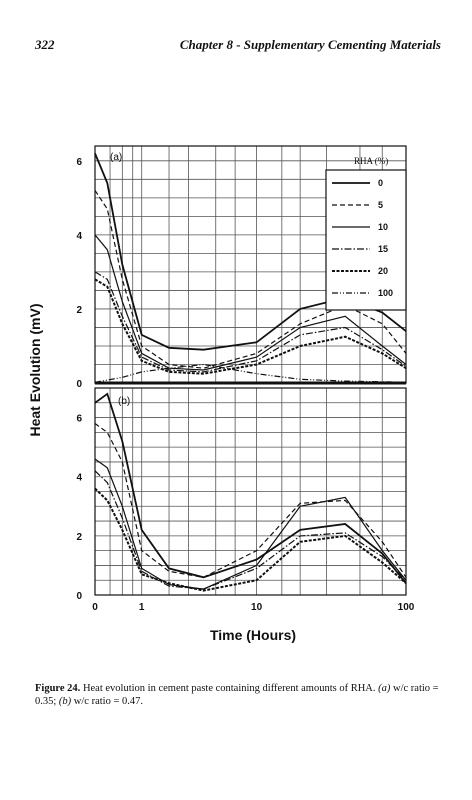 This screenshot has height=800, width=472. Describe the element at coordinates (142, 607) in the screenshot. I see `x-tick-label: 1` at that location.